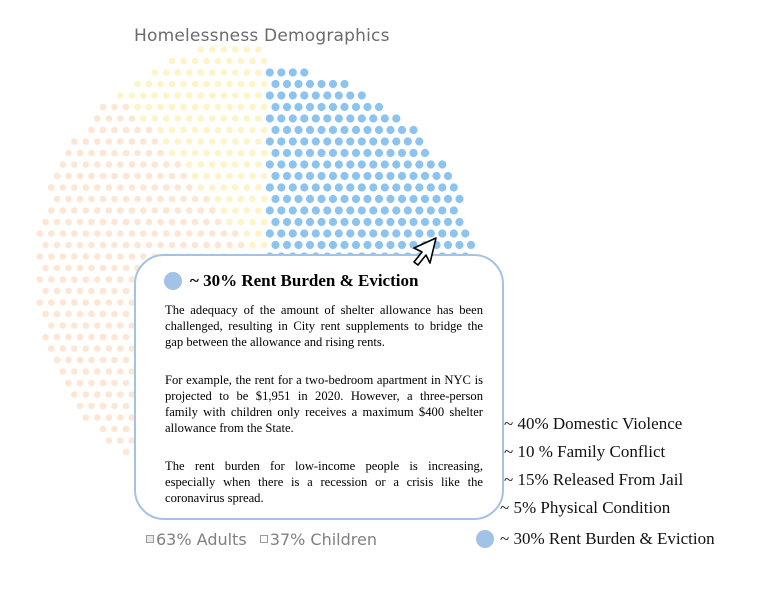 The height and width of the screenshot is (589, 761). I want to click on legend-item-adults: 63% Adults, so click(196, 539).